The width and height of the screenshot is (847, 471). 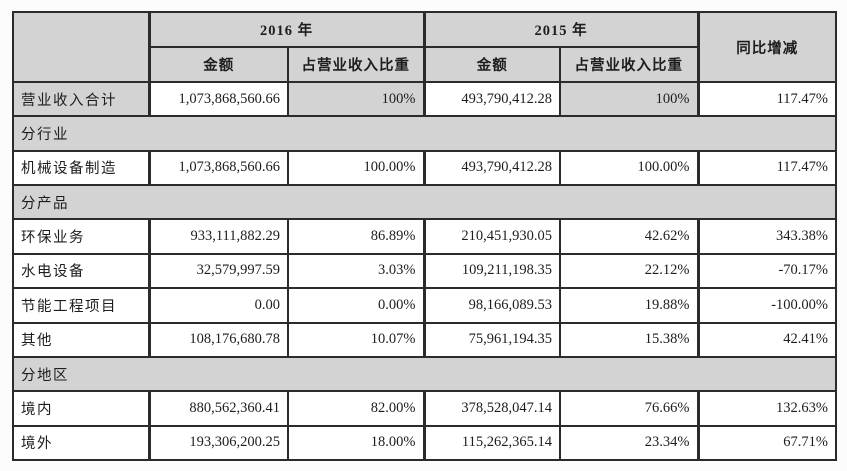 What do you see at coordinates (356, 339) in the screenshot?
I see `cell-share-2016: 10.07%` at bounding box center [356, 339].